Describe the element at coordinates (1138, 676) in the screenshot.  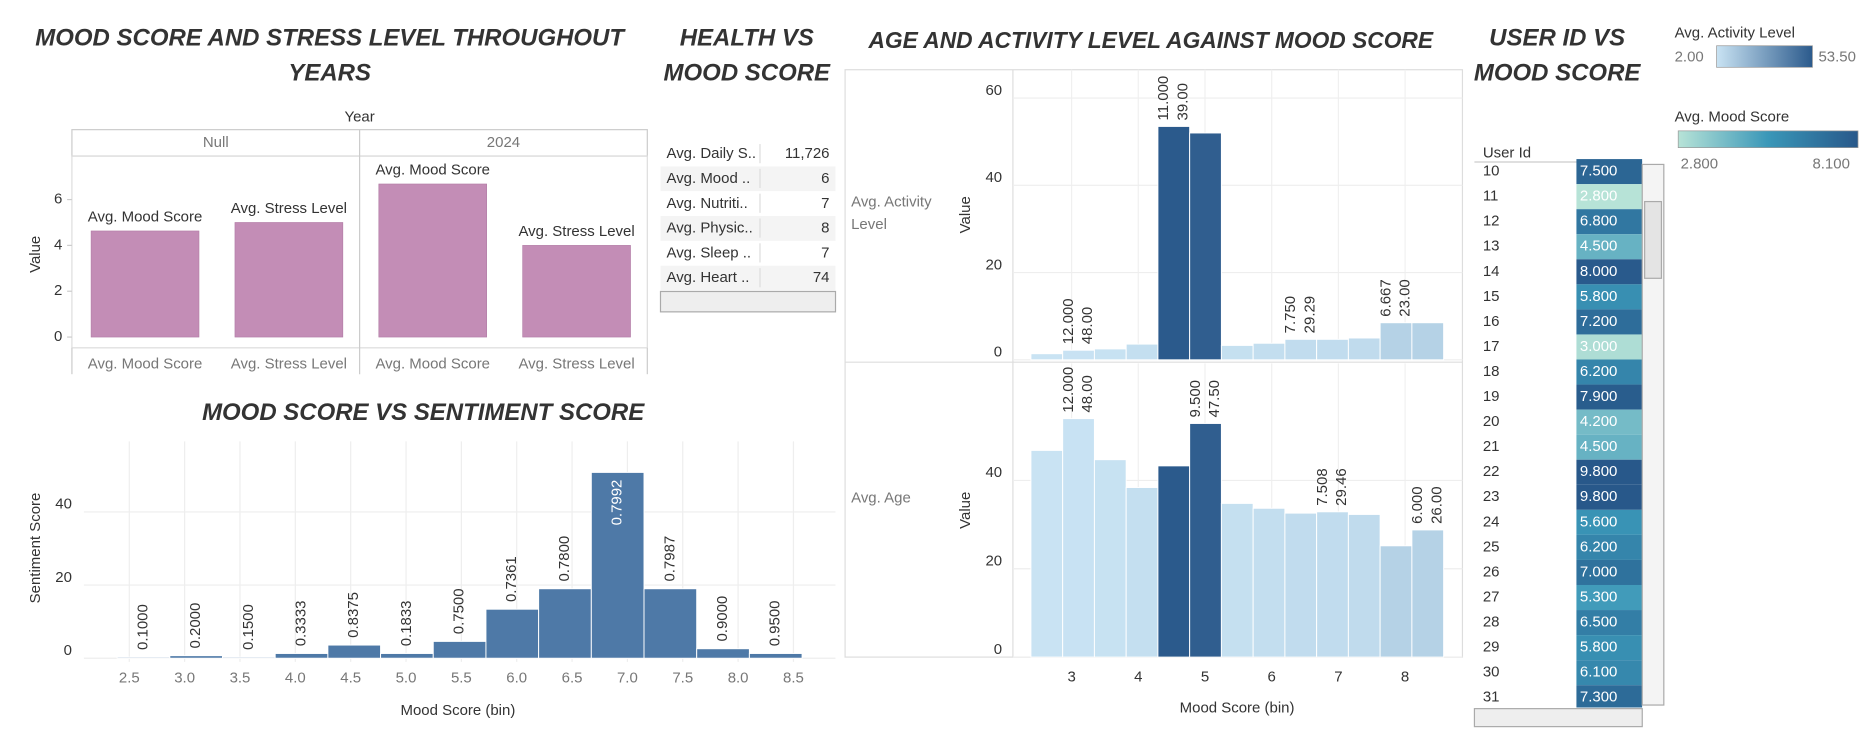
I see `x-tick-label: 4` at that location.